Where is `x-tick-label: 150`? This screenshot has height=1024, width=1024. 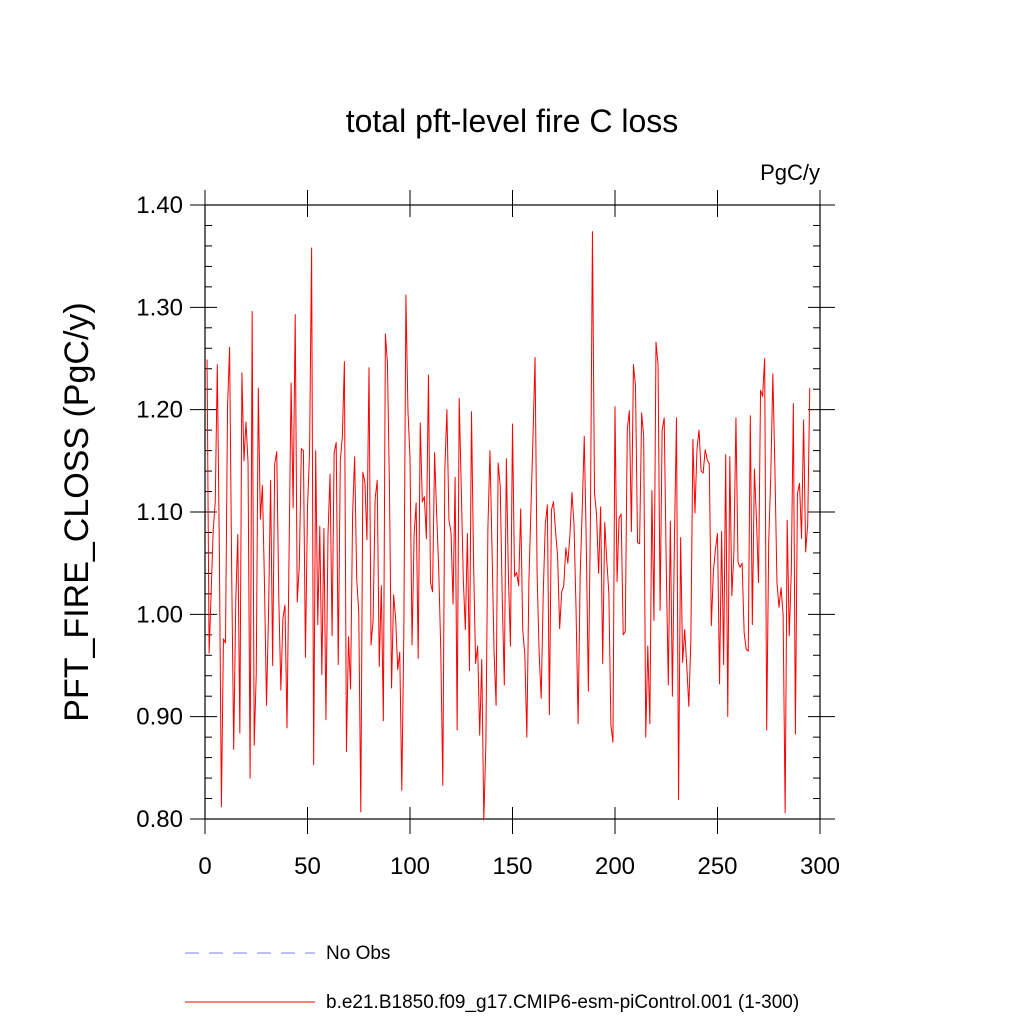 x-tick-label: 150 is located at coordinates (512, 866).